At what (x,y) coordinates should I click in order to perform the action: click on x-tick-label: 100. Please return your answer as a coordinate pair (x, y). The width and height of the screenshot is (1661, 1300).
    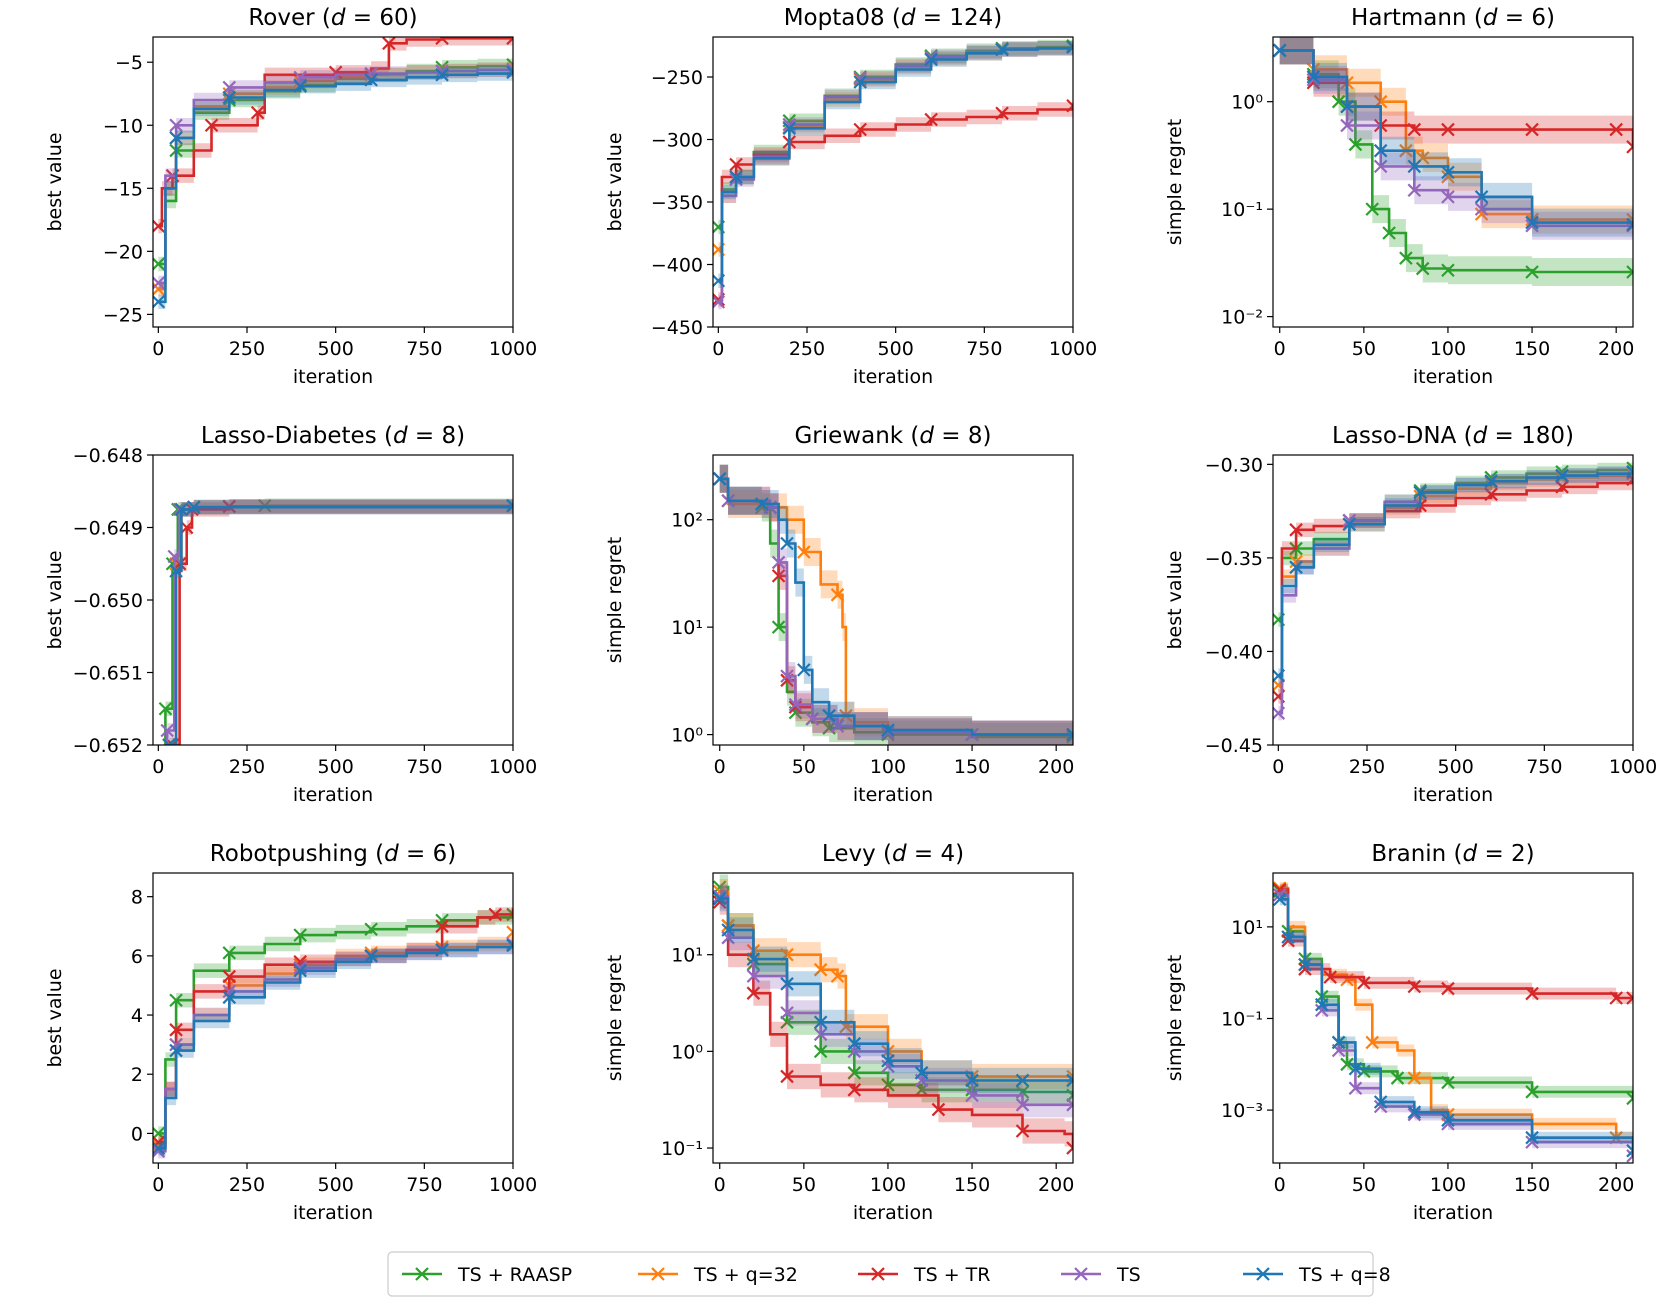
    Looking at the image, I should click on (1448, 349).